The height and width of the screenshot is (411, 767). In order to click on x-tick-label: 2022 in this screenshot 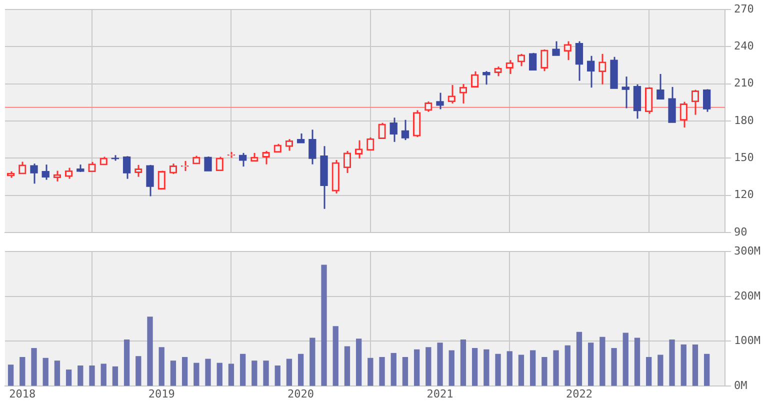, I will do `click(579, 393)`.